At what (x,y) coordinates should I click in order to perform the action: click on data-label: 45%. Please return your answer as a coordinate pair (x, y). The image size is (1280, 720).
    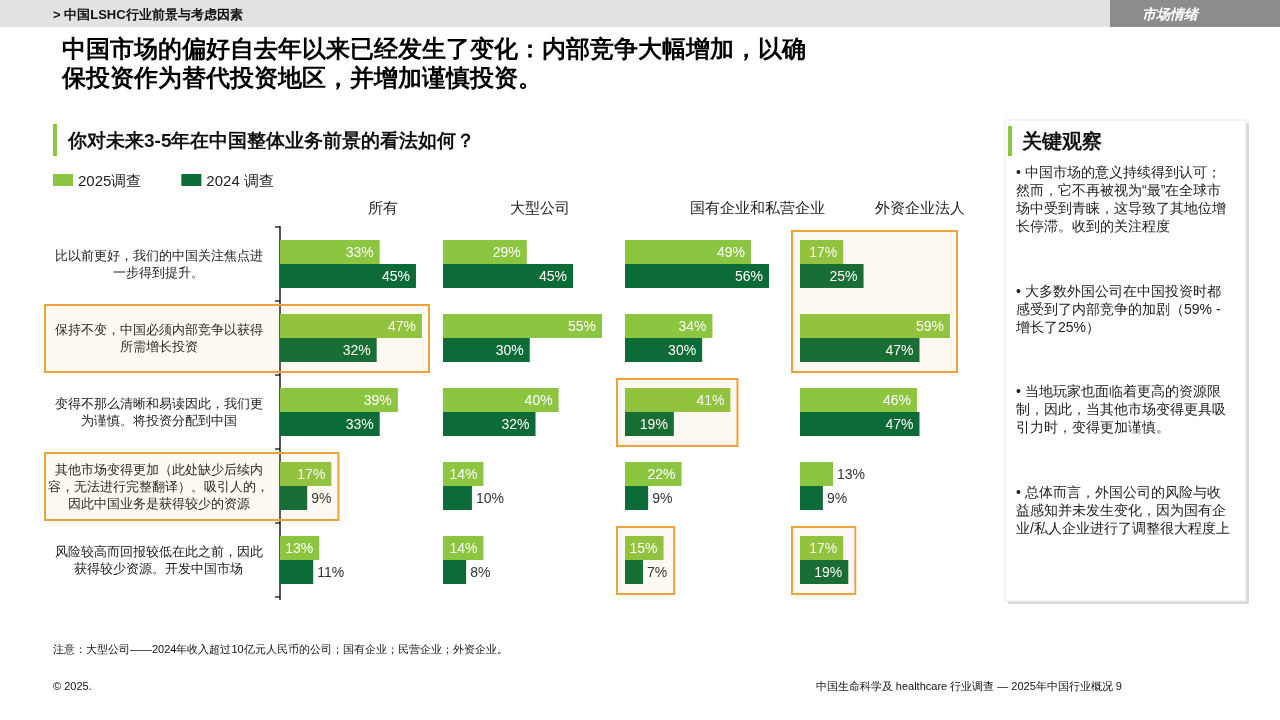
    Looking at the image, I should click on (395, 276).